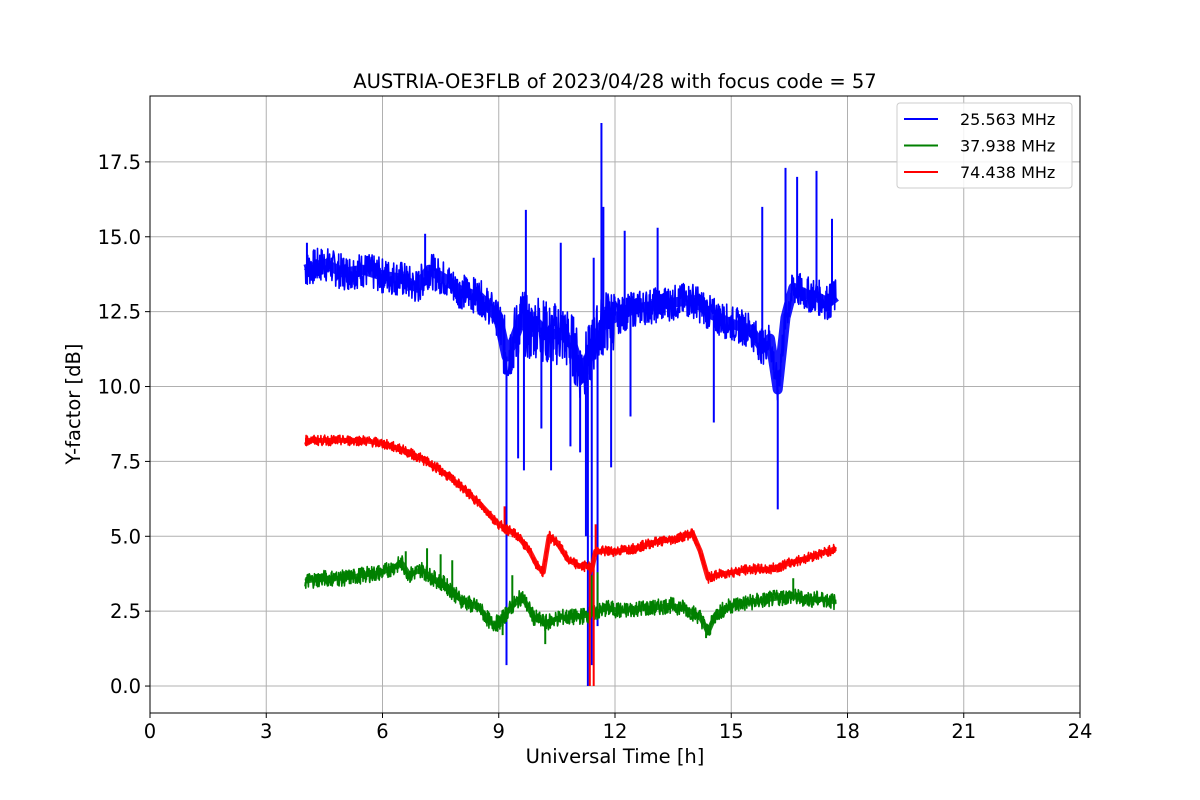 Image resolution: width=1200 pixels, height=800 pixels. I want to click on y-axis-ticks: 0.0 2.5 5.0 7.5 10.0 12.5 15.0 17.5, so click(124, 424).